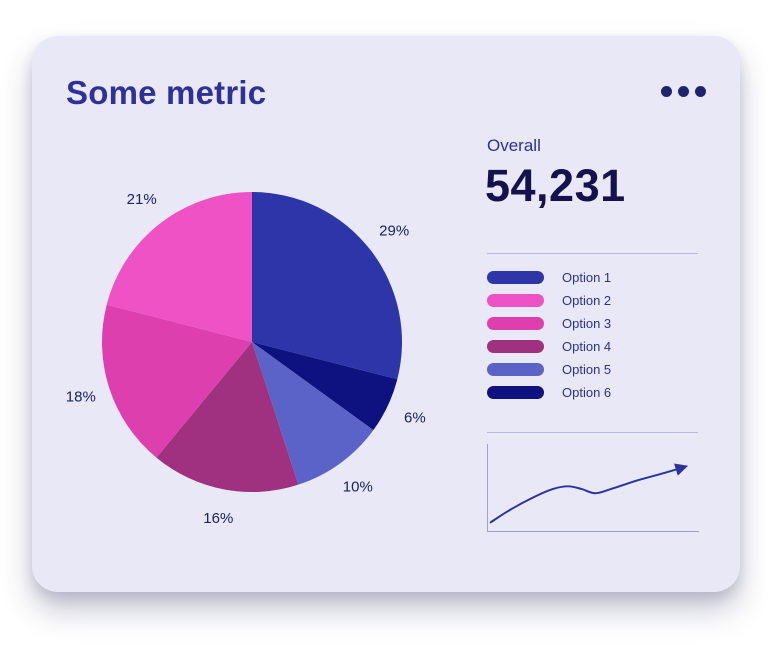 This screenshot has height=645, width=768. I want to click on legend-item: Option 4, so click(549, 346).